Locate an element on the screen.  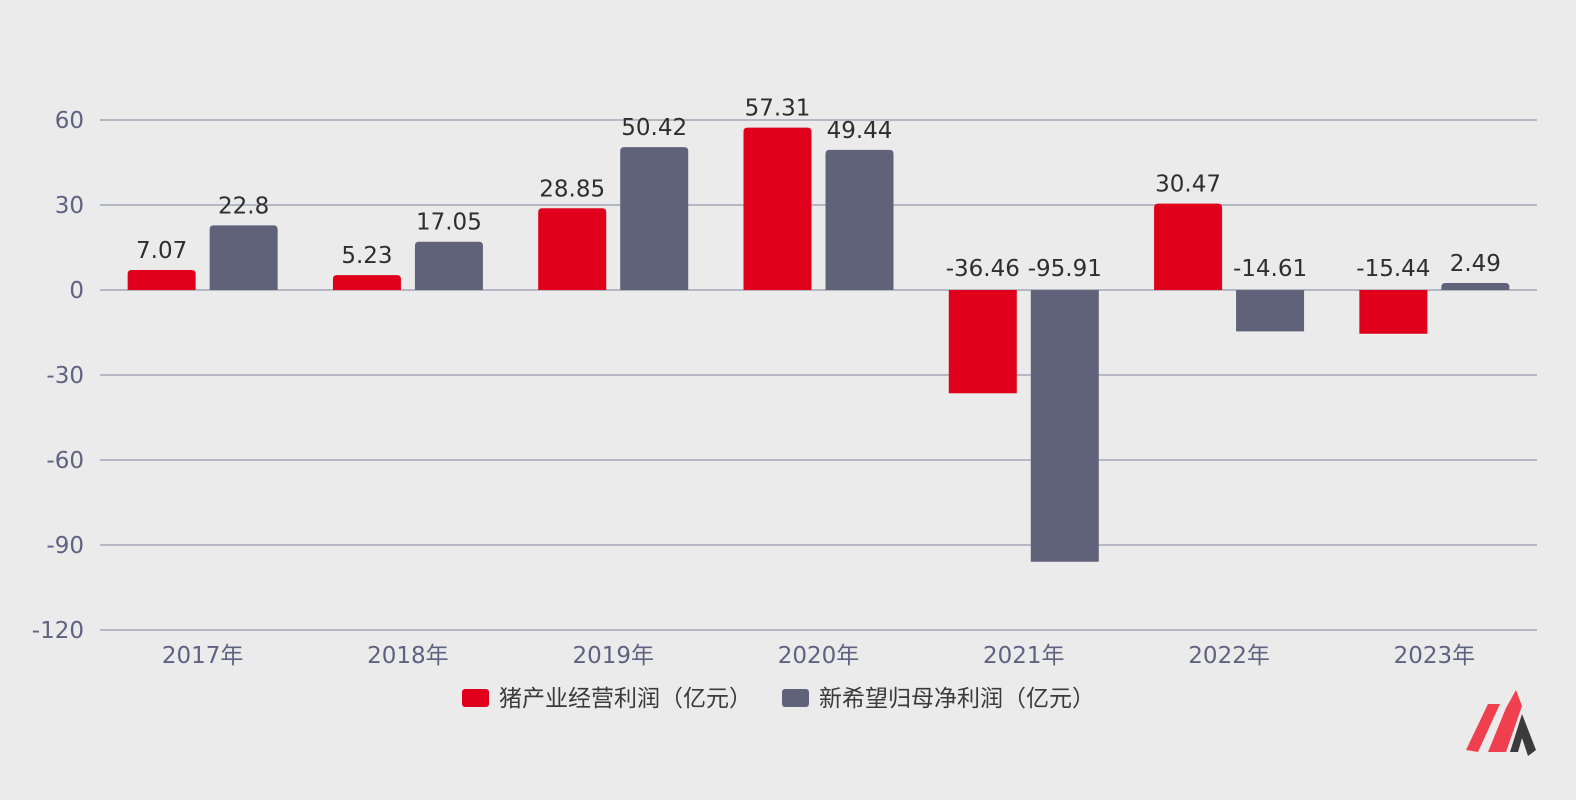
data-label: -15.44 is located at coordinates (1393, 269).